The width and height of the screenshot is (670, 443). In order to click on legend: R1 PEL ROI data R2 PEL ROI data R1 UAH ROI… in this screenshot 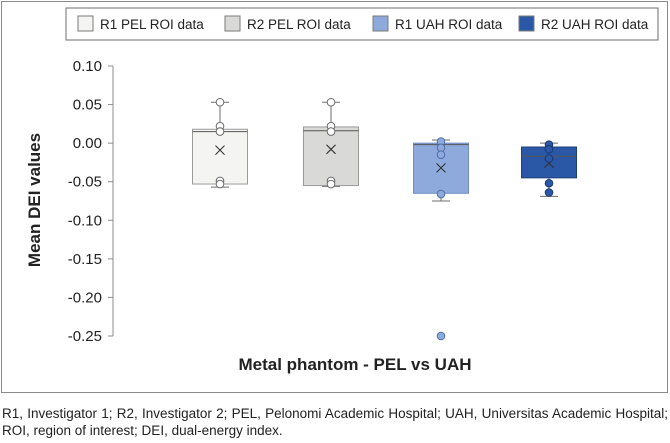, I will do `click(362, 24)`.